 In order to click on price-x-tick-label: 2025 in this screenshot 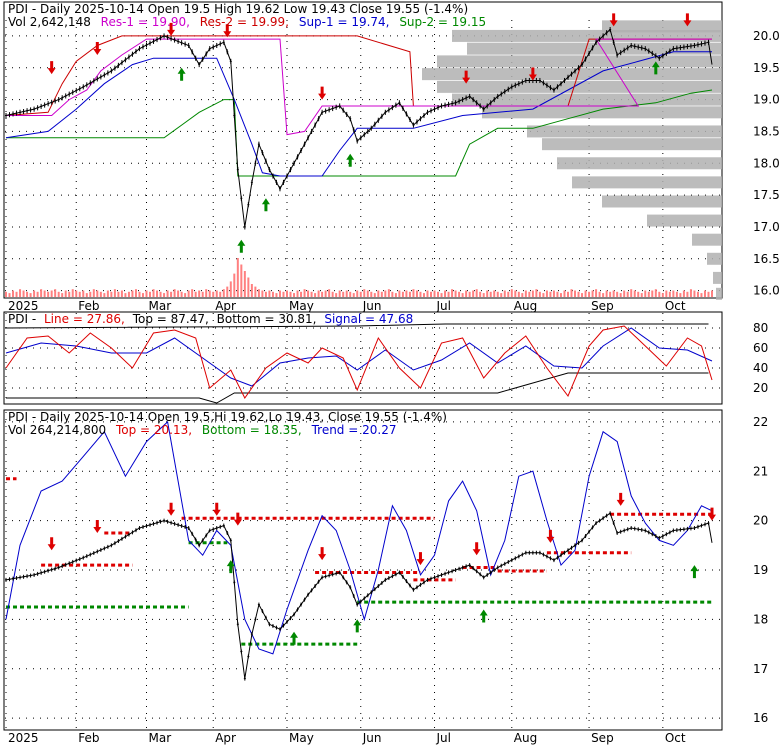, I will do `click(23, 306)`.